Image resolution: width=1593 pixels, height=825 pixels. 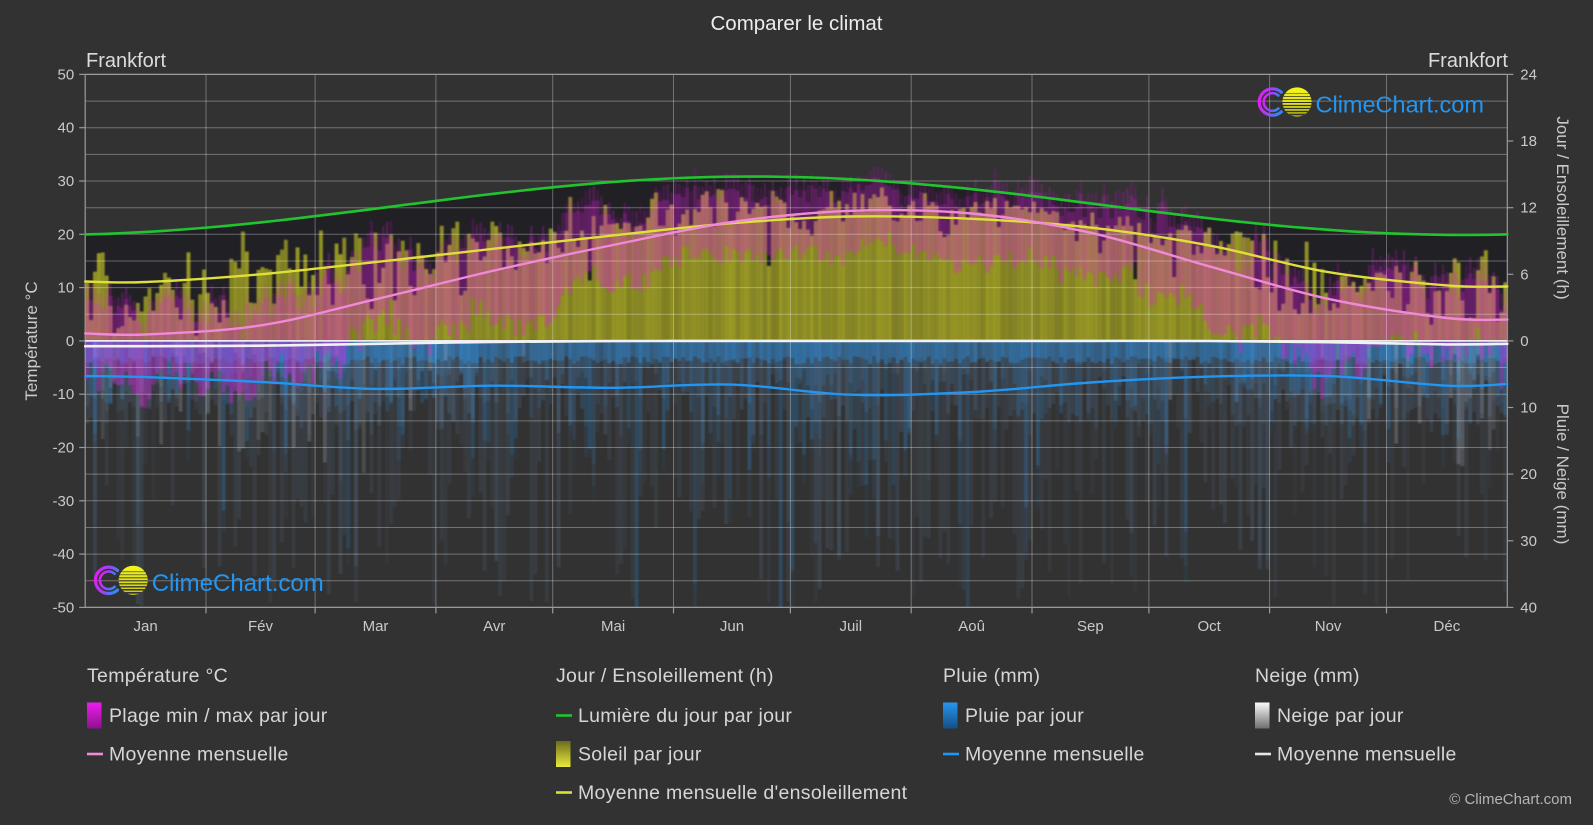 I want to click on svg-text: Fév, so click(x=261, y=626).